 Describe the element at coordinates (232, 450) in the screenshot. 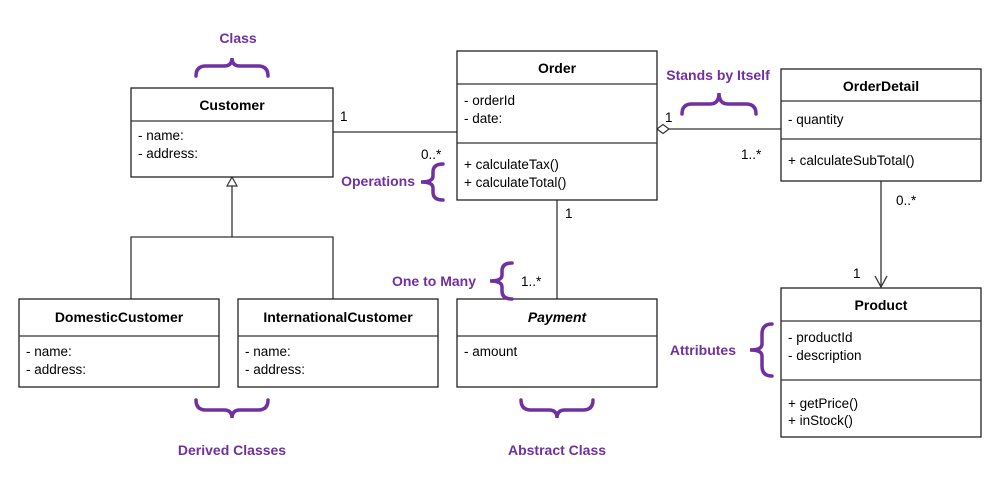

I see `annotation-derived-classes: Derived Classes` at that location.